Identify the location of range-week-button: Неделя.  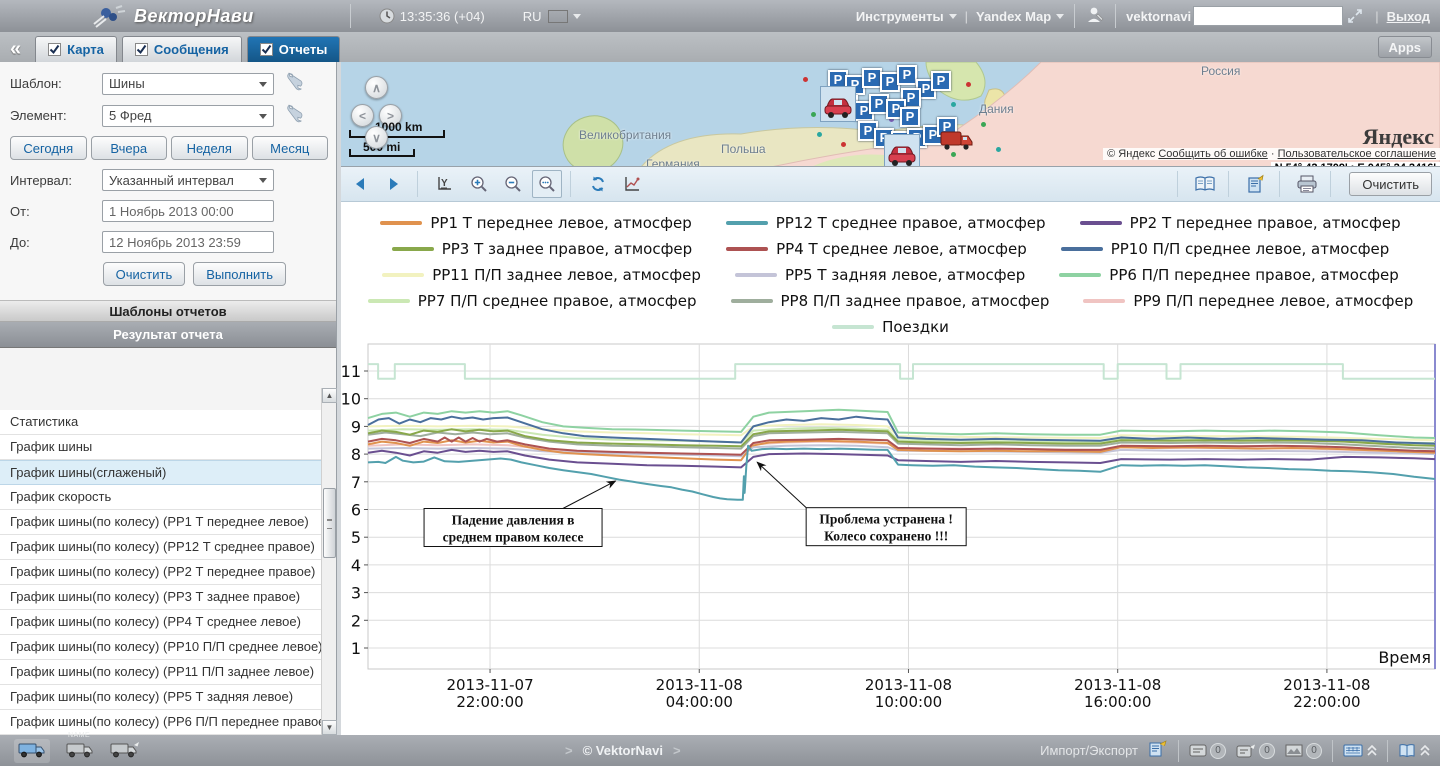
(209, 148).